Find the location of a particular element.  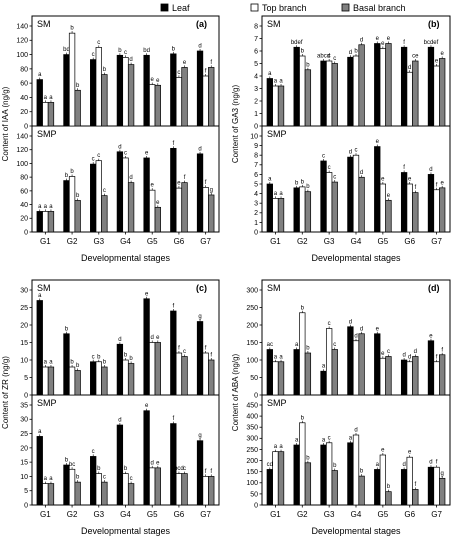

legend-item: Top branch is located at coordinates (278, 8).